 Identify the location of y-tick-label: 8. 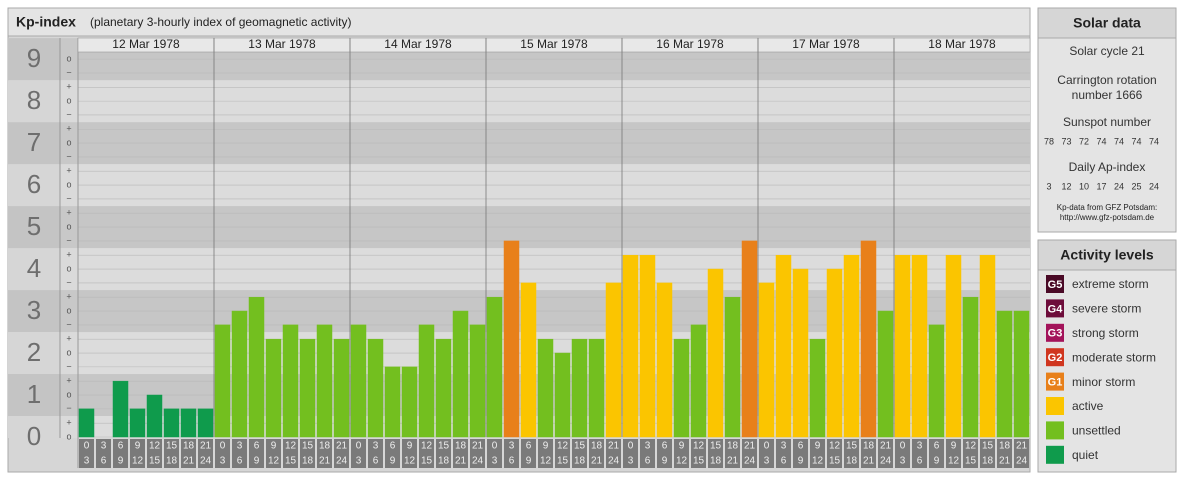
(34, 100).